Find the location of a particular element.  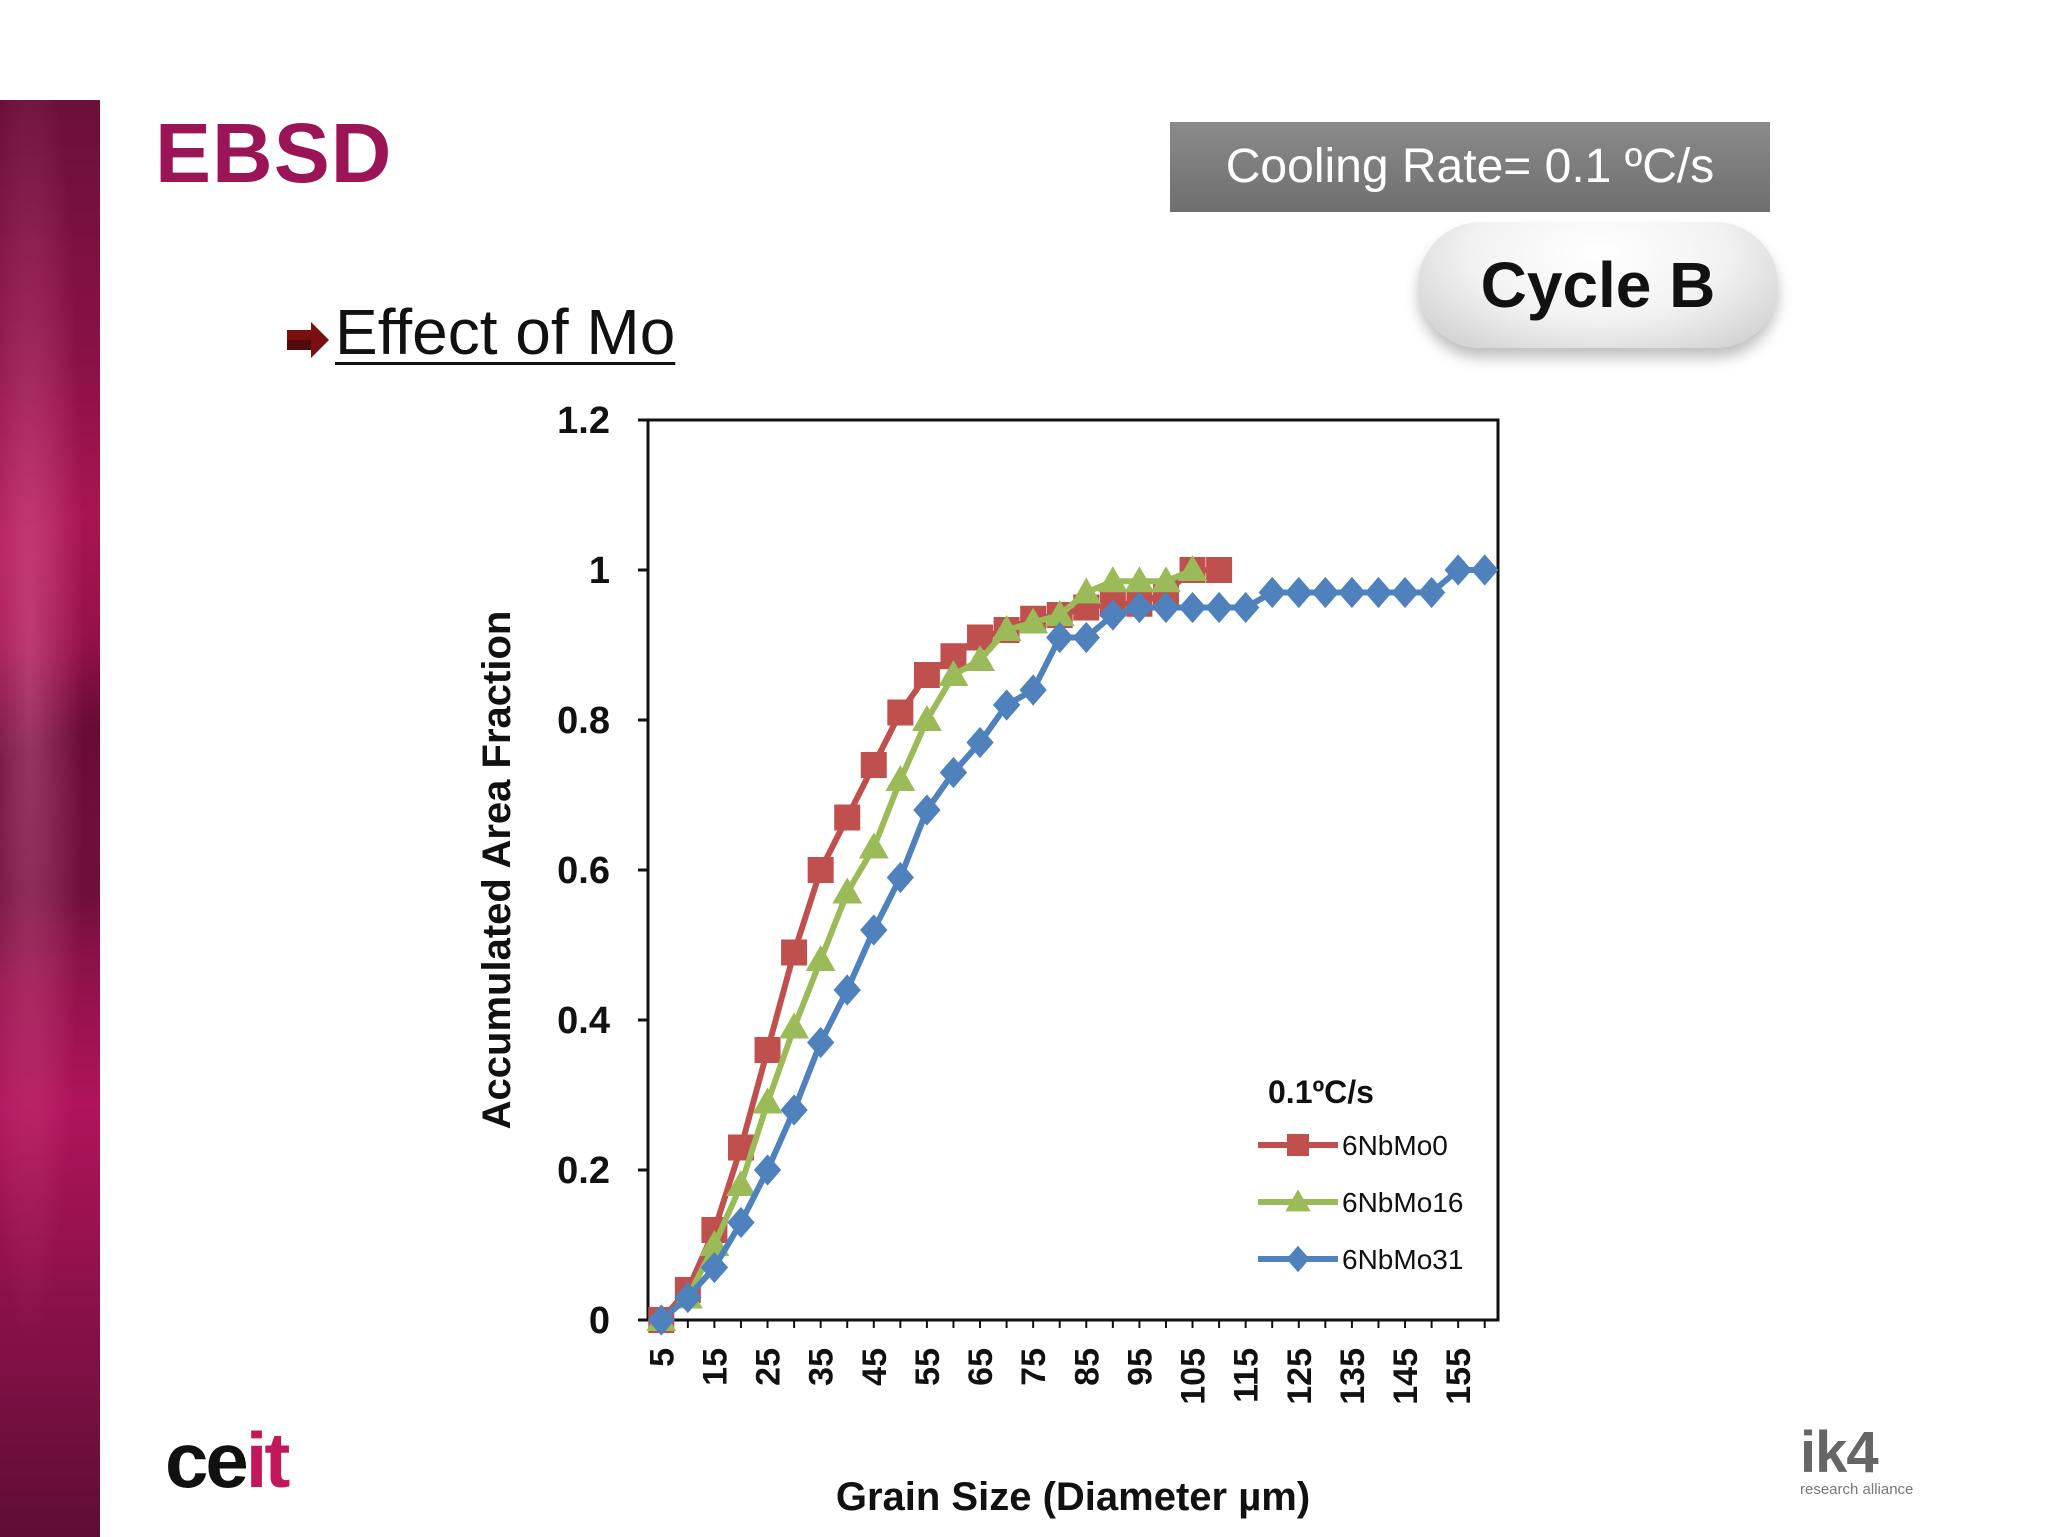

x-tick-label: 65 is located at coordinates (981, 1367).